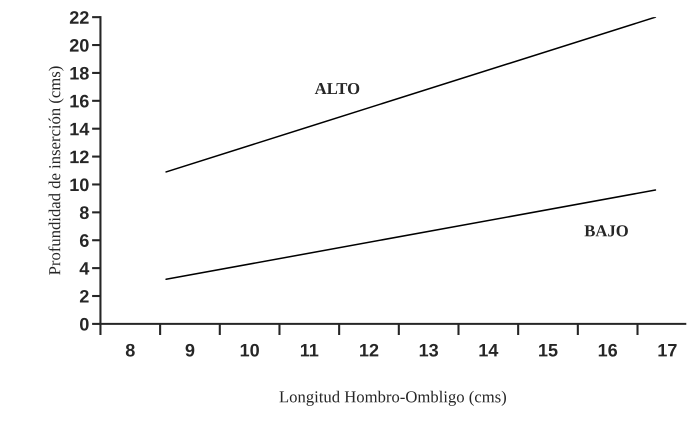  Describe the element at coordinates (369, 350) in the screenshot. I see `x-tick-label: 12` at that location.